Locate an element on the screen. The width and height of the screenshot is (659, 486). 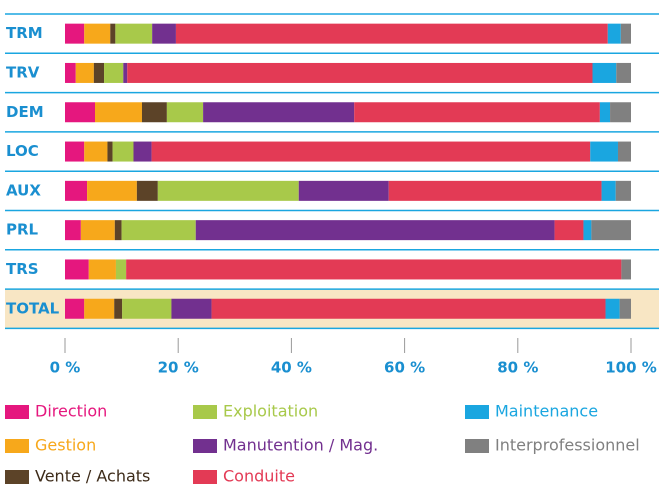
legend-label: Exploitation is located at coordinates (270, 411).